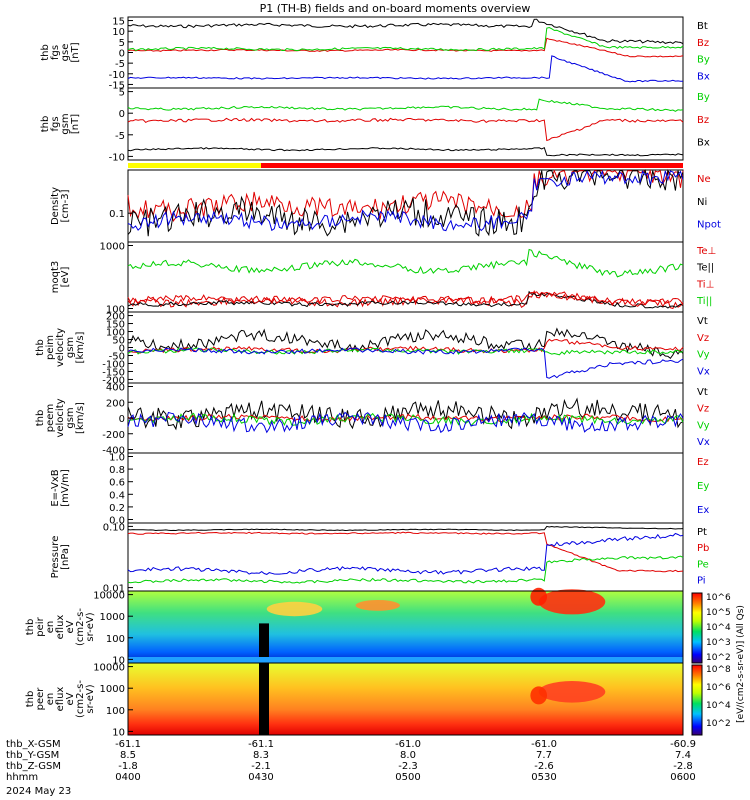 The width and height of the screenshot is (750, 800). What do you see at coordinates (33, 766) in the screenshot?
I see `time-row-name: thb_Z-GSM` at bounding box center [33, 766].